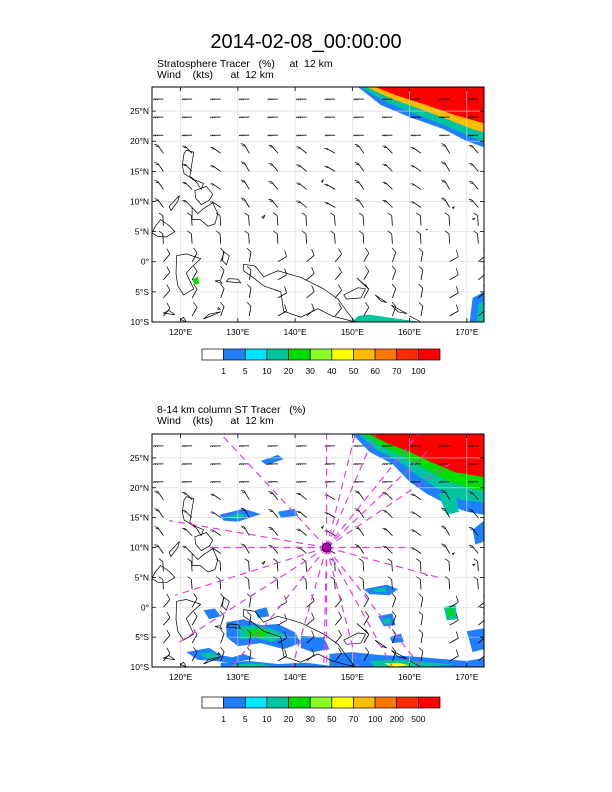 The image size is (612, 792). I want to click on x-tick-label: 130°E, so click(238, 677).